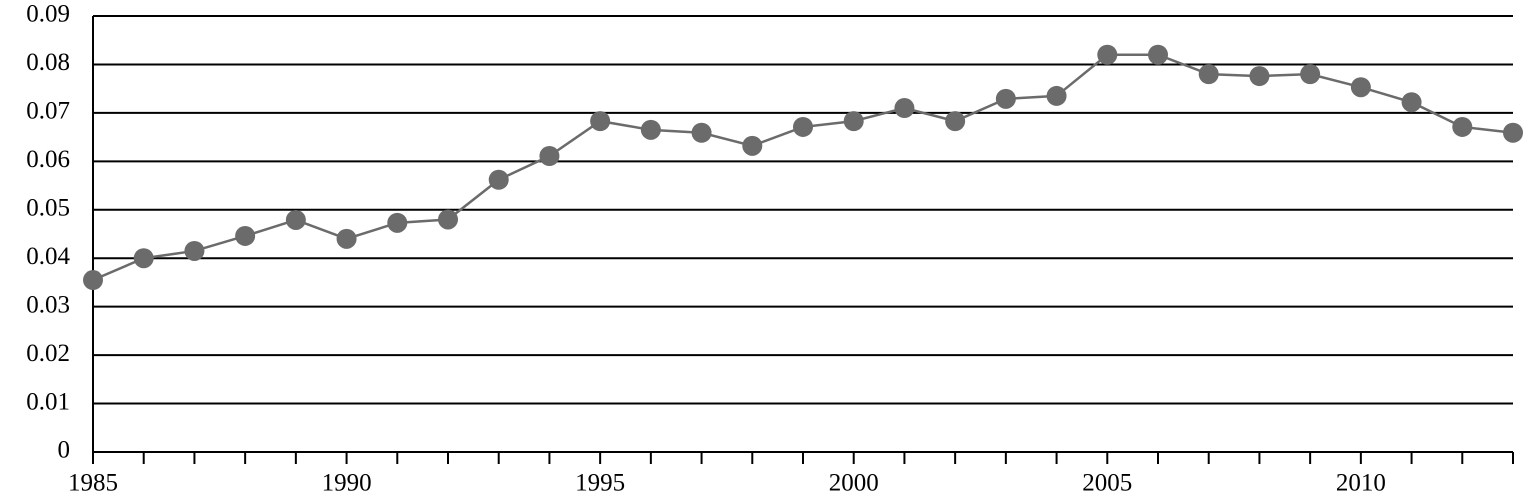  Describe the element at coordinates (48, 256) in the screenshot. I see `y-tick-label: 0.04` at that location.